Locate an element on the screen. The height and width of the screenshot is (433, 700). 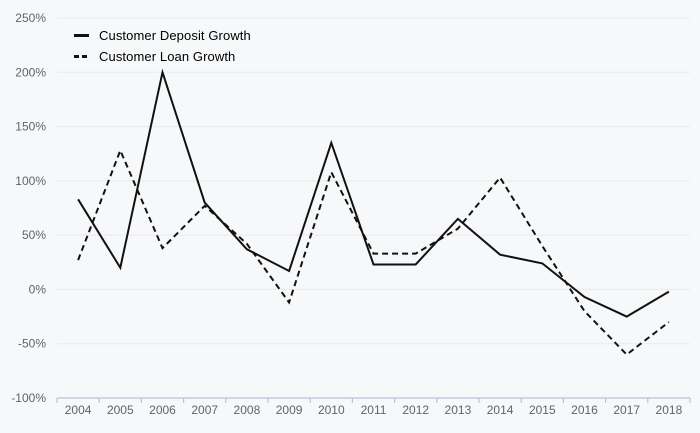
x-tick-label: 2008 is located at coordinates (247, 410).